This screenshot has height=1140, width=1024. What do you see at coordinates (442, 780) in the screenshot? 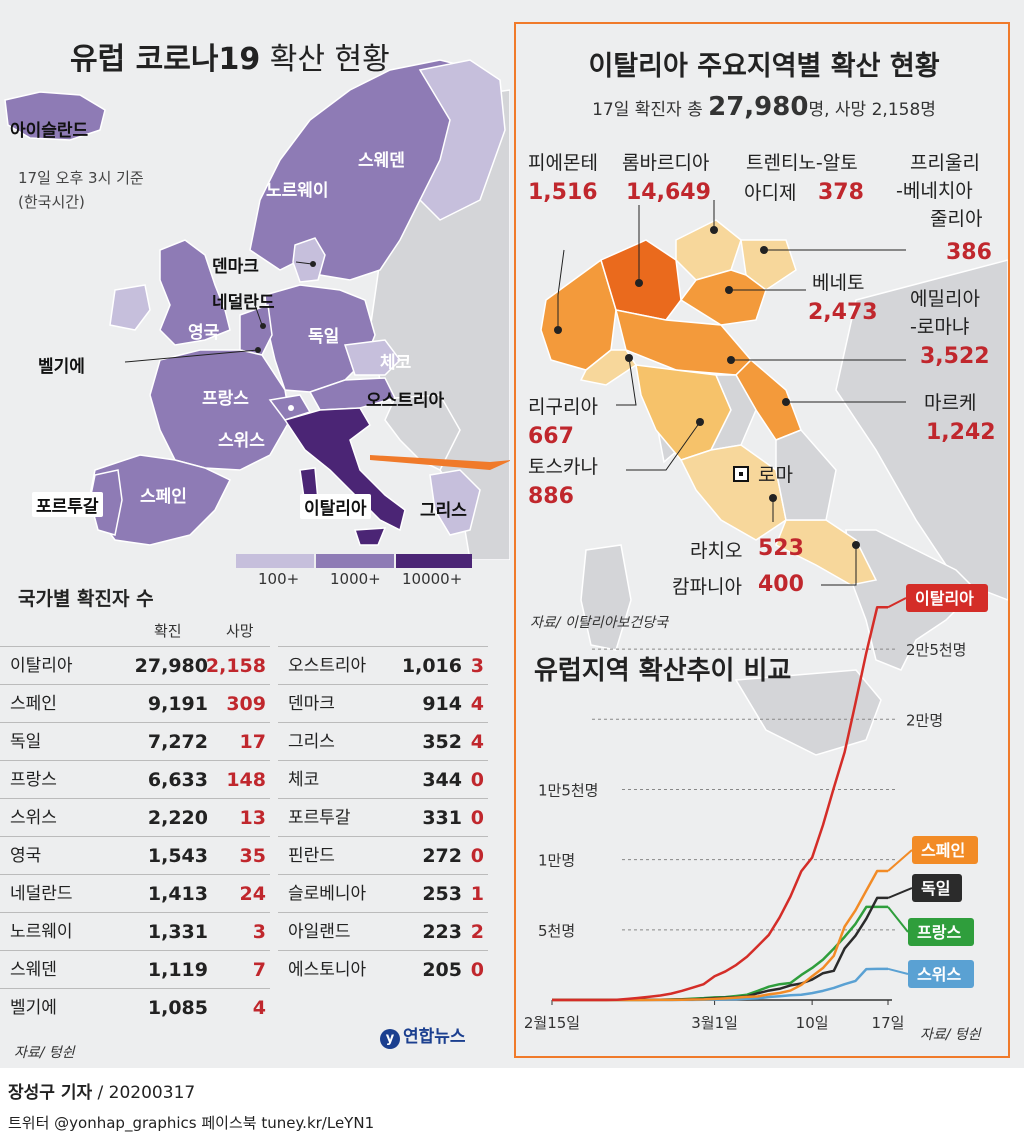
I see `confirmed-count: 344` at bounding box center [442, 780].